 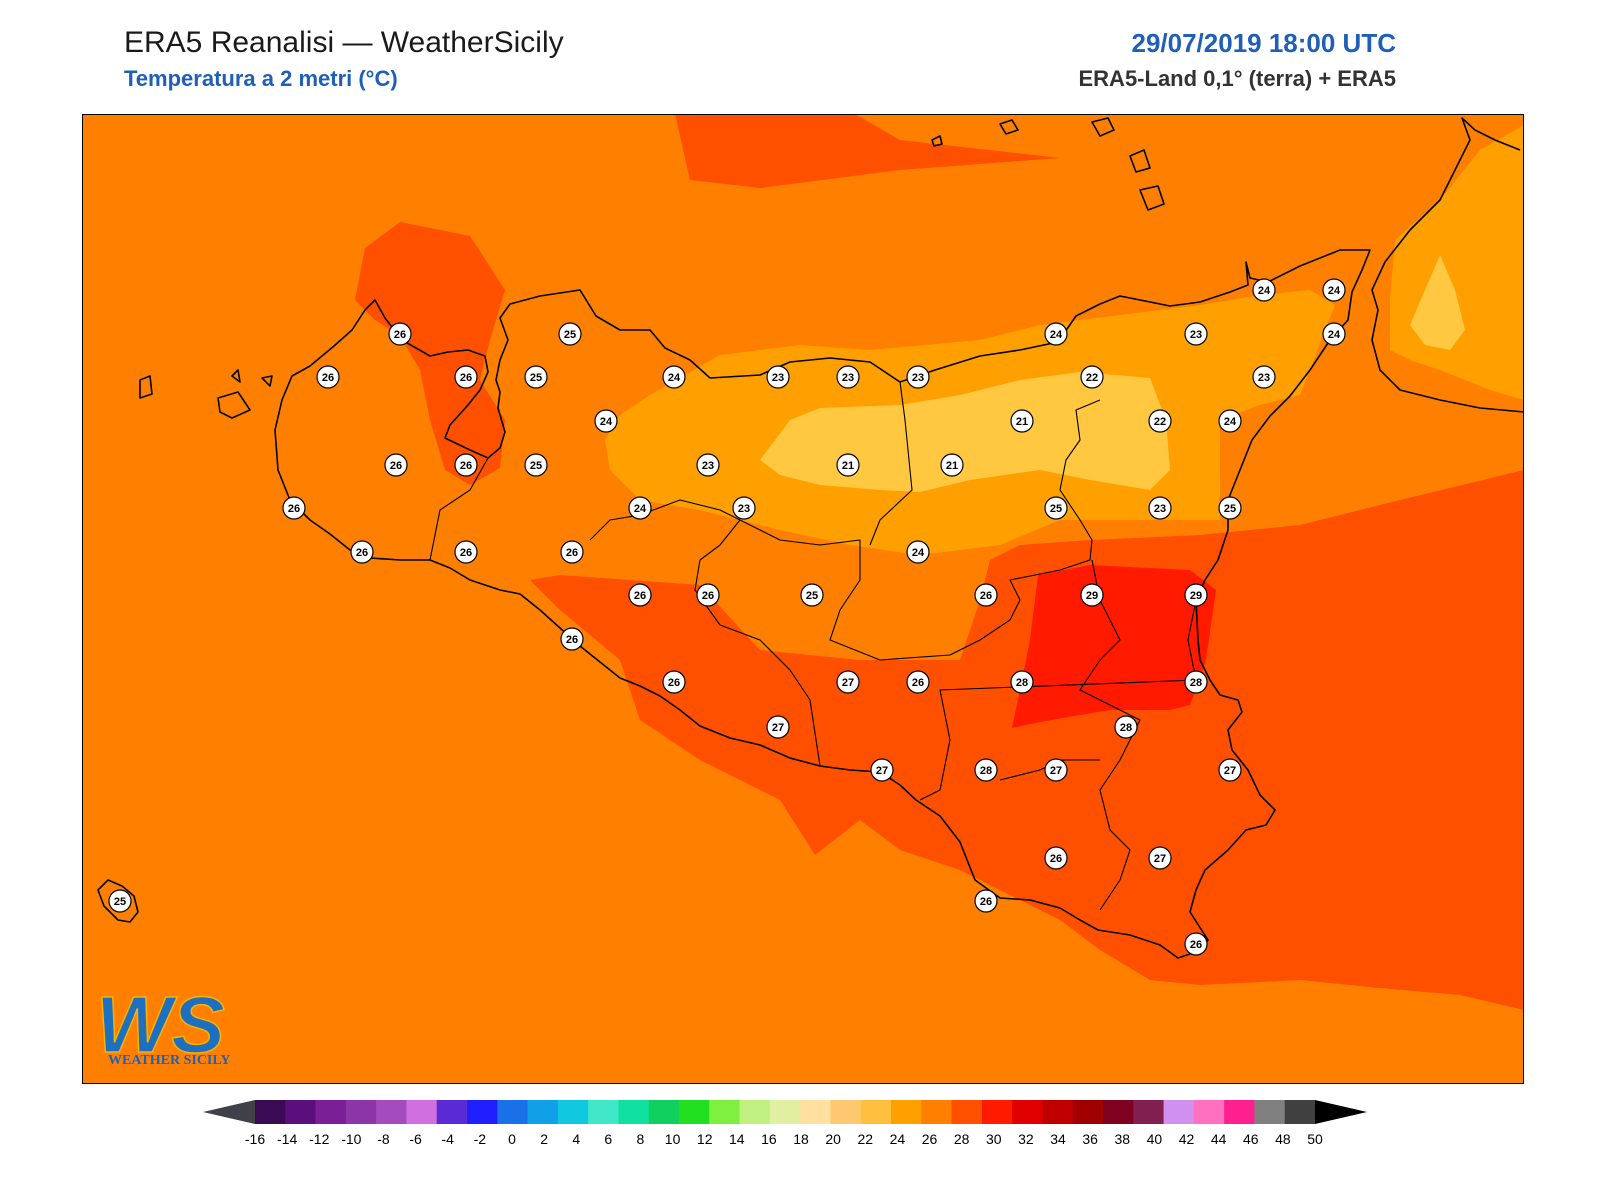 What do you see at coordinates (261, 78) in the screenshot?
I see `map-subtitle: Temperatura a 2 metri (°C)` at bounding box center [261, 78].